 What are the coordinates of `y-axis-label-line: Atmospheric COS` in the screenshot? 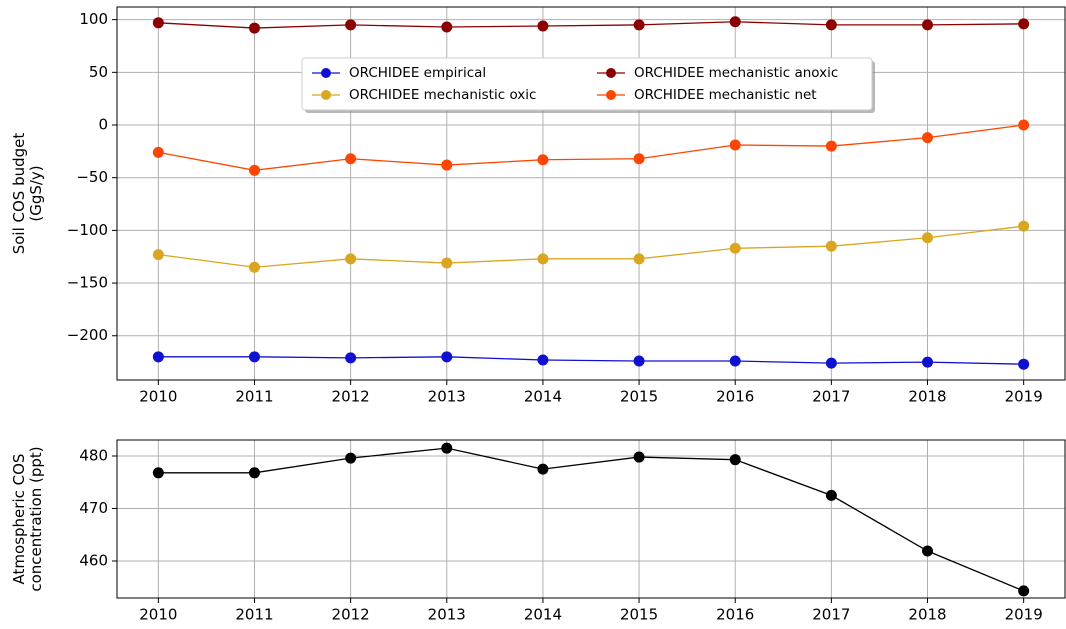 It's located at (19, 519).